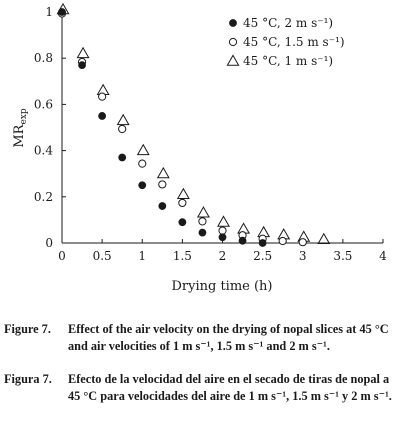  Describe the element at coordinates (43, 197) in the screenshot. I see `y-tick-label: 0.2` at that location.